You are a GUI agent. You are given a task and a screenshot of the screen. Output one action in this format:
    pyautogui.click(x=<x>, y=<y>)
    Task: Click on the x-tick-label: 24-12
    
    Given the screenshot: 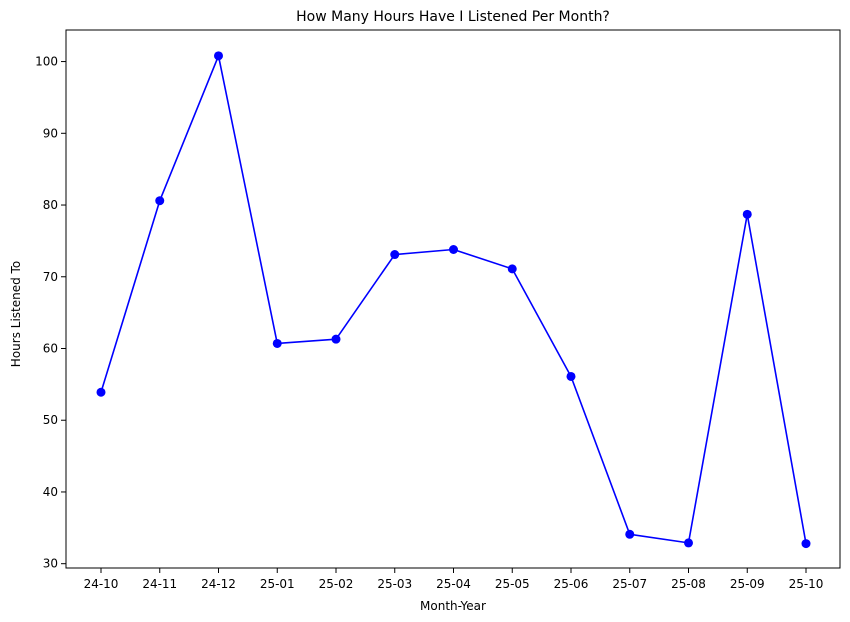 What is the action you would take?
    pyautogui.click(x=218, y=584)
    